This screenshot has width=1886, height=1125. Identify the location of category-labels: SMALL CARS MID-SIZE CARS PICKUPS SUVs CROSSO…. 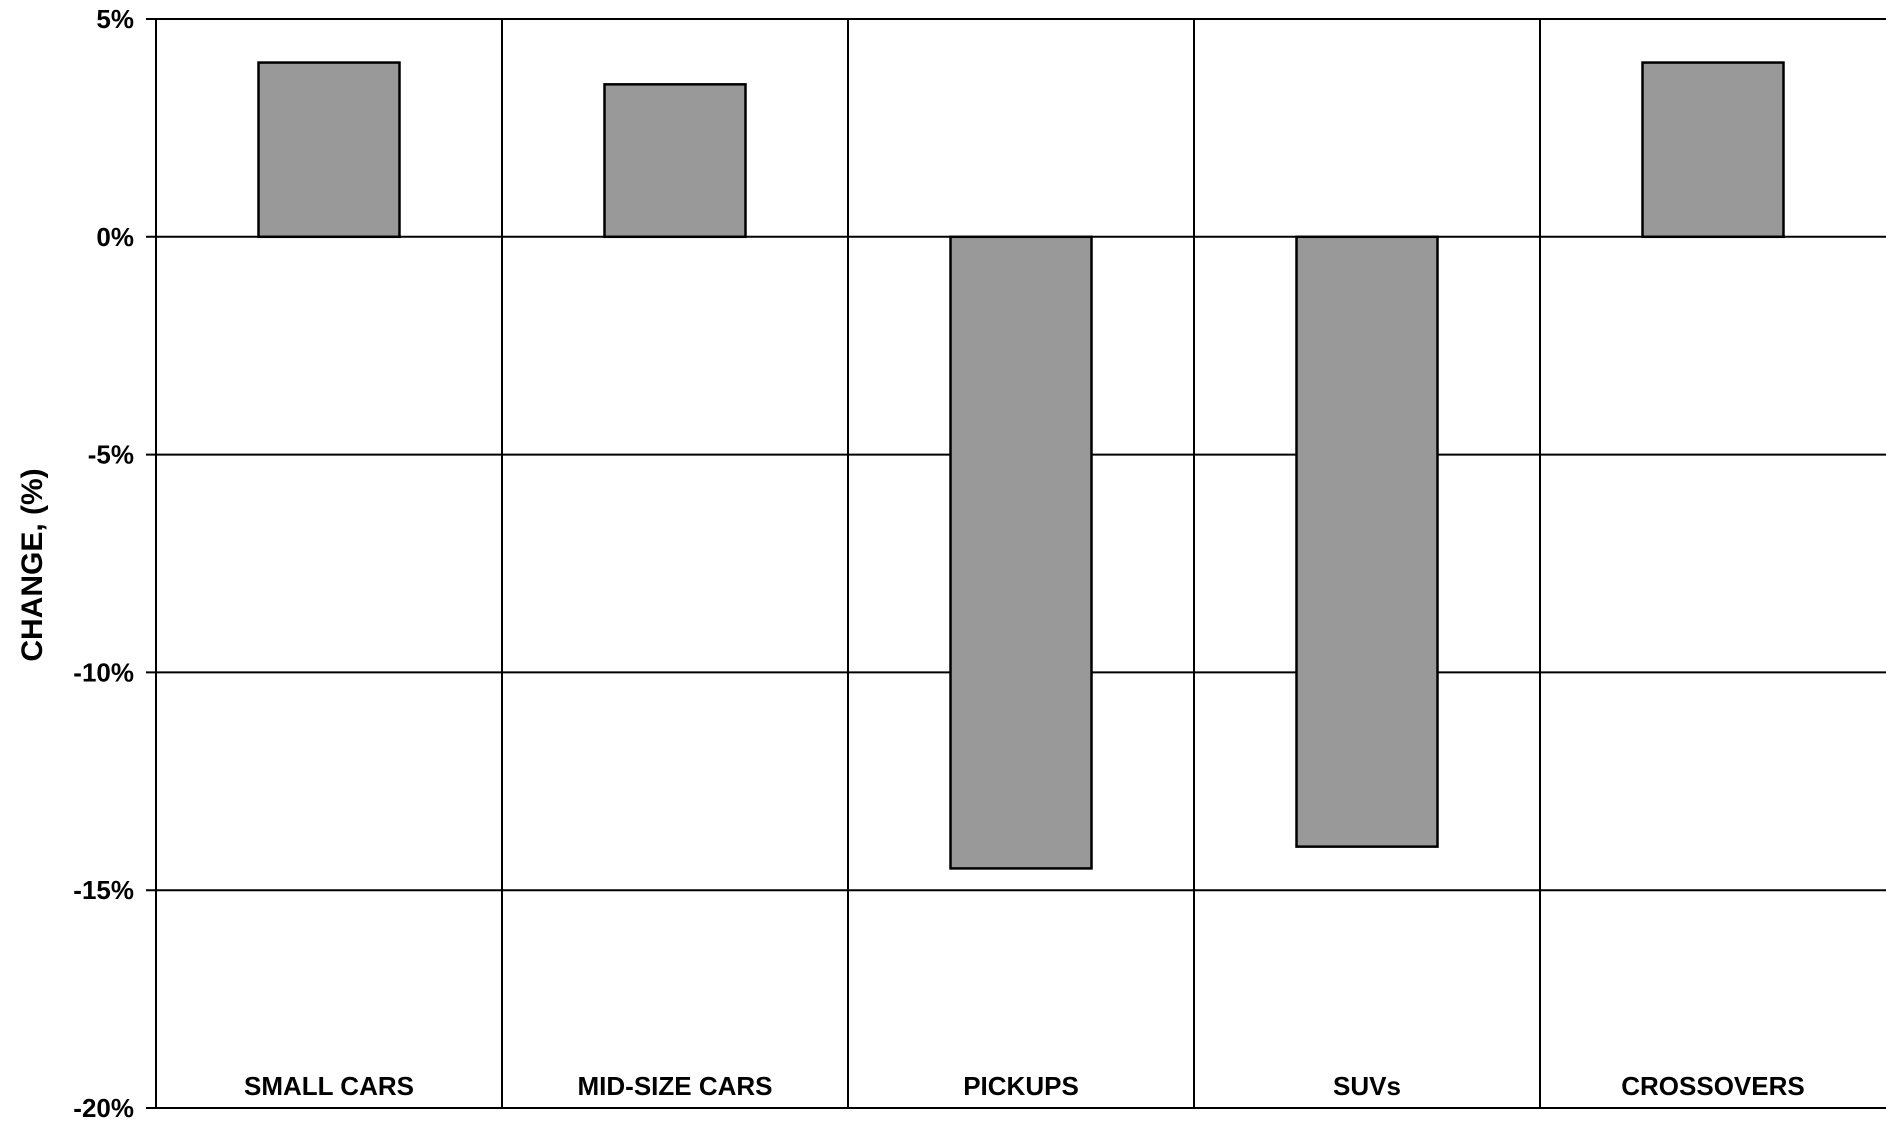
(1024, 1086).